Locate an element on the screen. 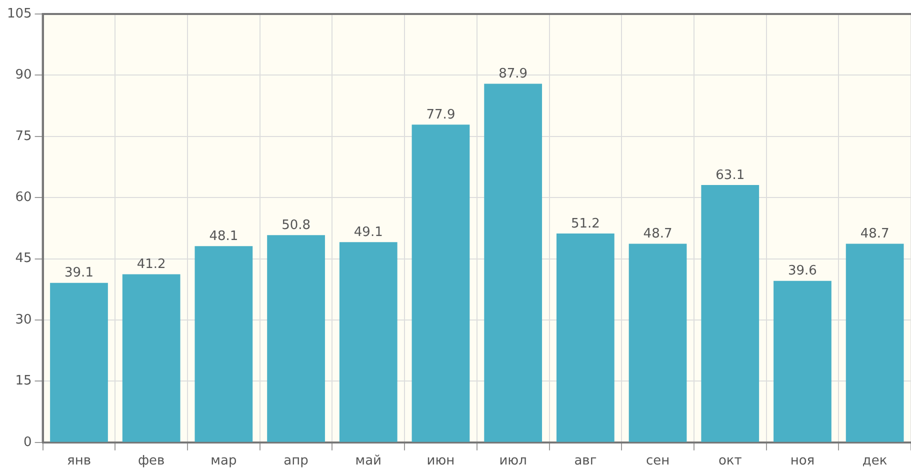 The image size is (911, 472). y-tick-label: 75 is located at coordinates (23, 136).